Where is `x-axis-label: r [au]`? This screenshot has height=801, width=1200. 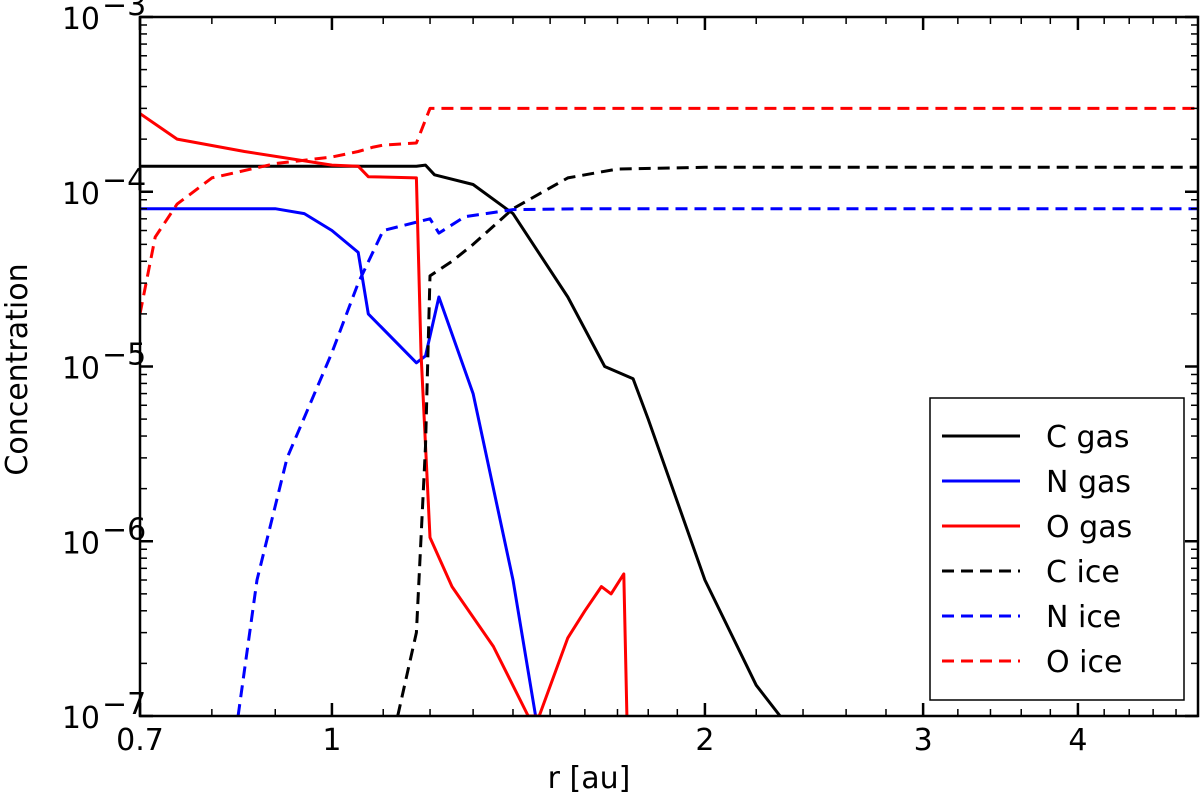
x-axis-label: r [au] is located at coordinates (589, 778).